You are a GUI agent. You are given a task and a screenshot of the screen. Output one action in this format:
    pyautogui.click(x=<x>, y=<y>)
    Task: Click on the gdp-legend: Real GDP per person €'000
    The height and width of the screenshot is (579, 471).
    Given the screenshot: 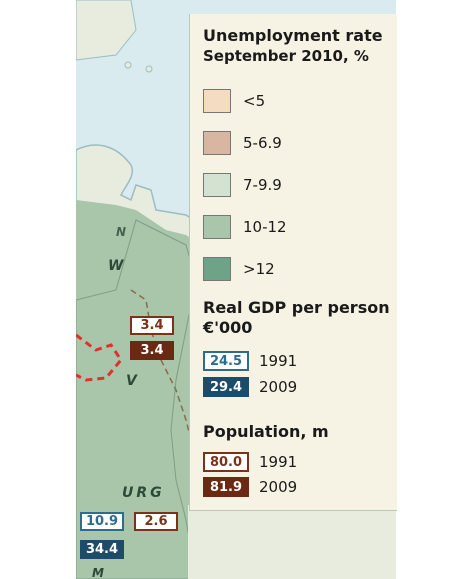 What is the action you would take?
    pyautogui.click(x=290, y=318)
    